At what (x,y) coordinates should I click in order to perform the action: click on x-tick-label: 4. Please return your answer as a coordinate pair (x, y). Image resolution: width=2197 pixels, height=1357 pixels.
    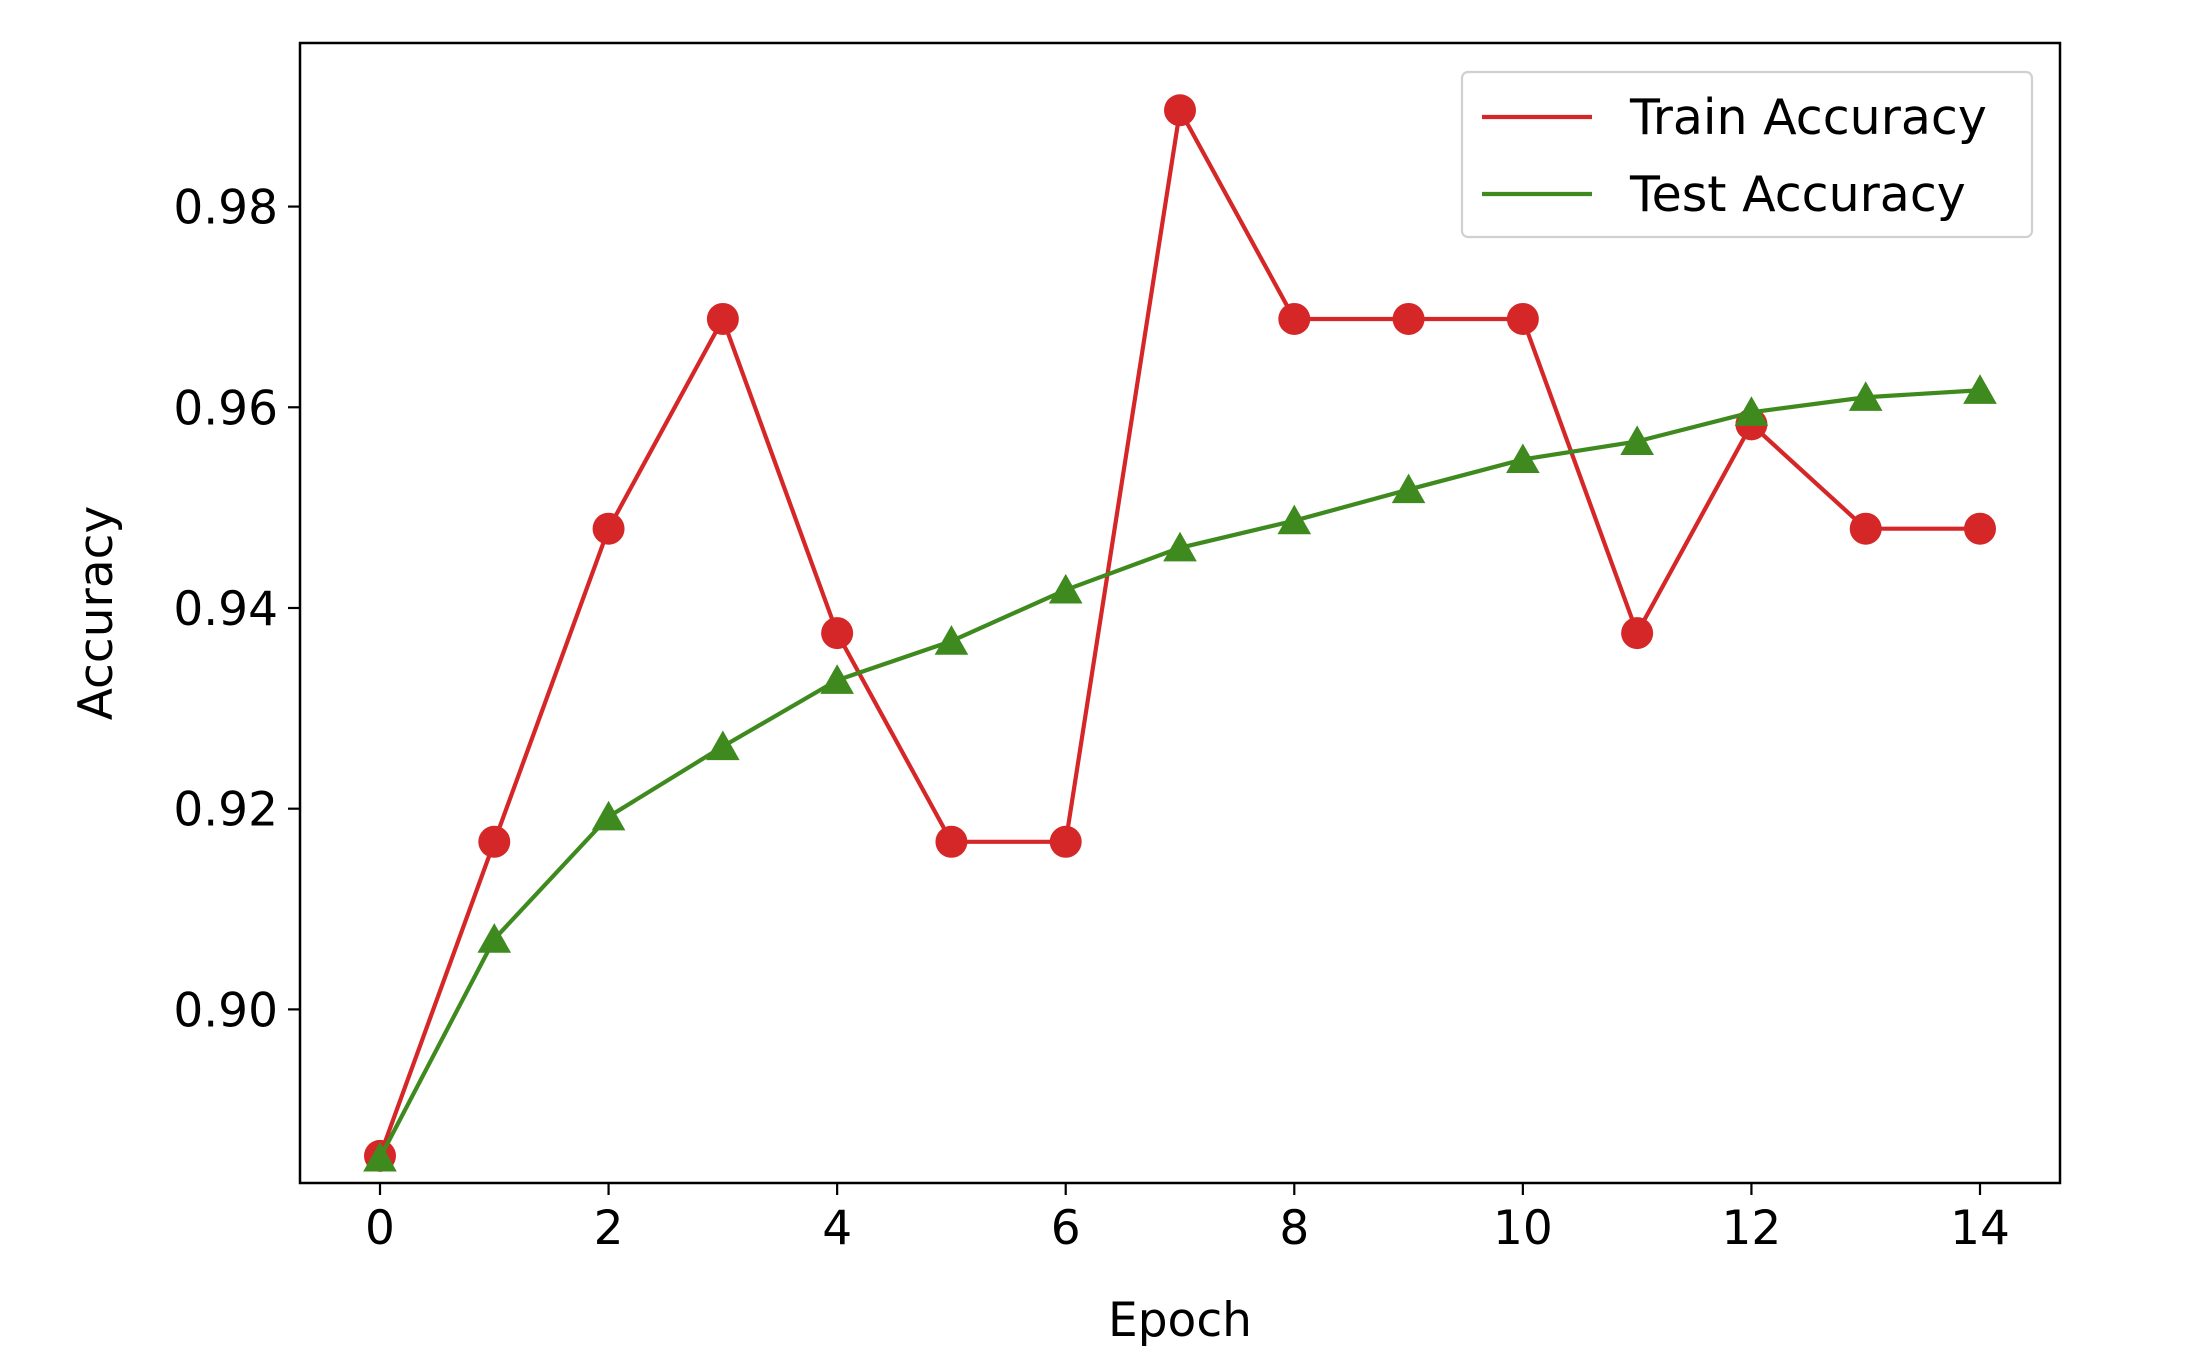
    Looking at the image, I should click on (837, 1228).